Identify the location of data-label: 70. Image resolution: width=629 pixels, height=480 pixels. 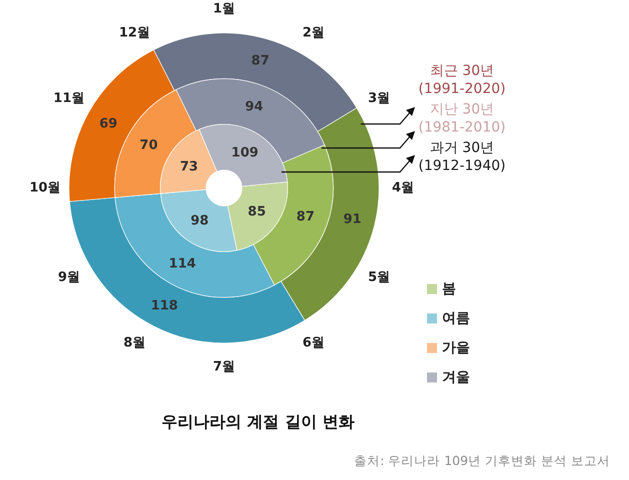
(149, 145).